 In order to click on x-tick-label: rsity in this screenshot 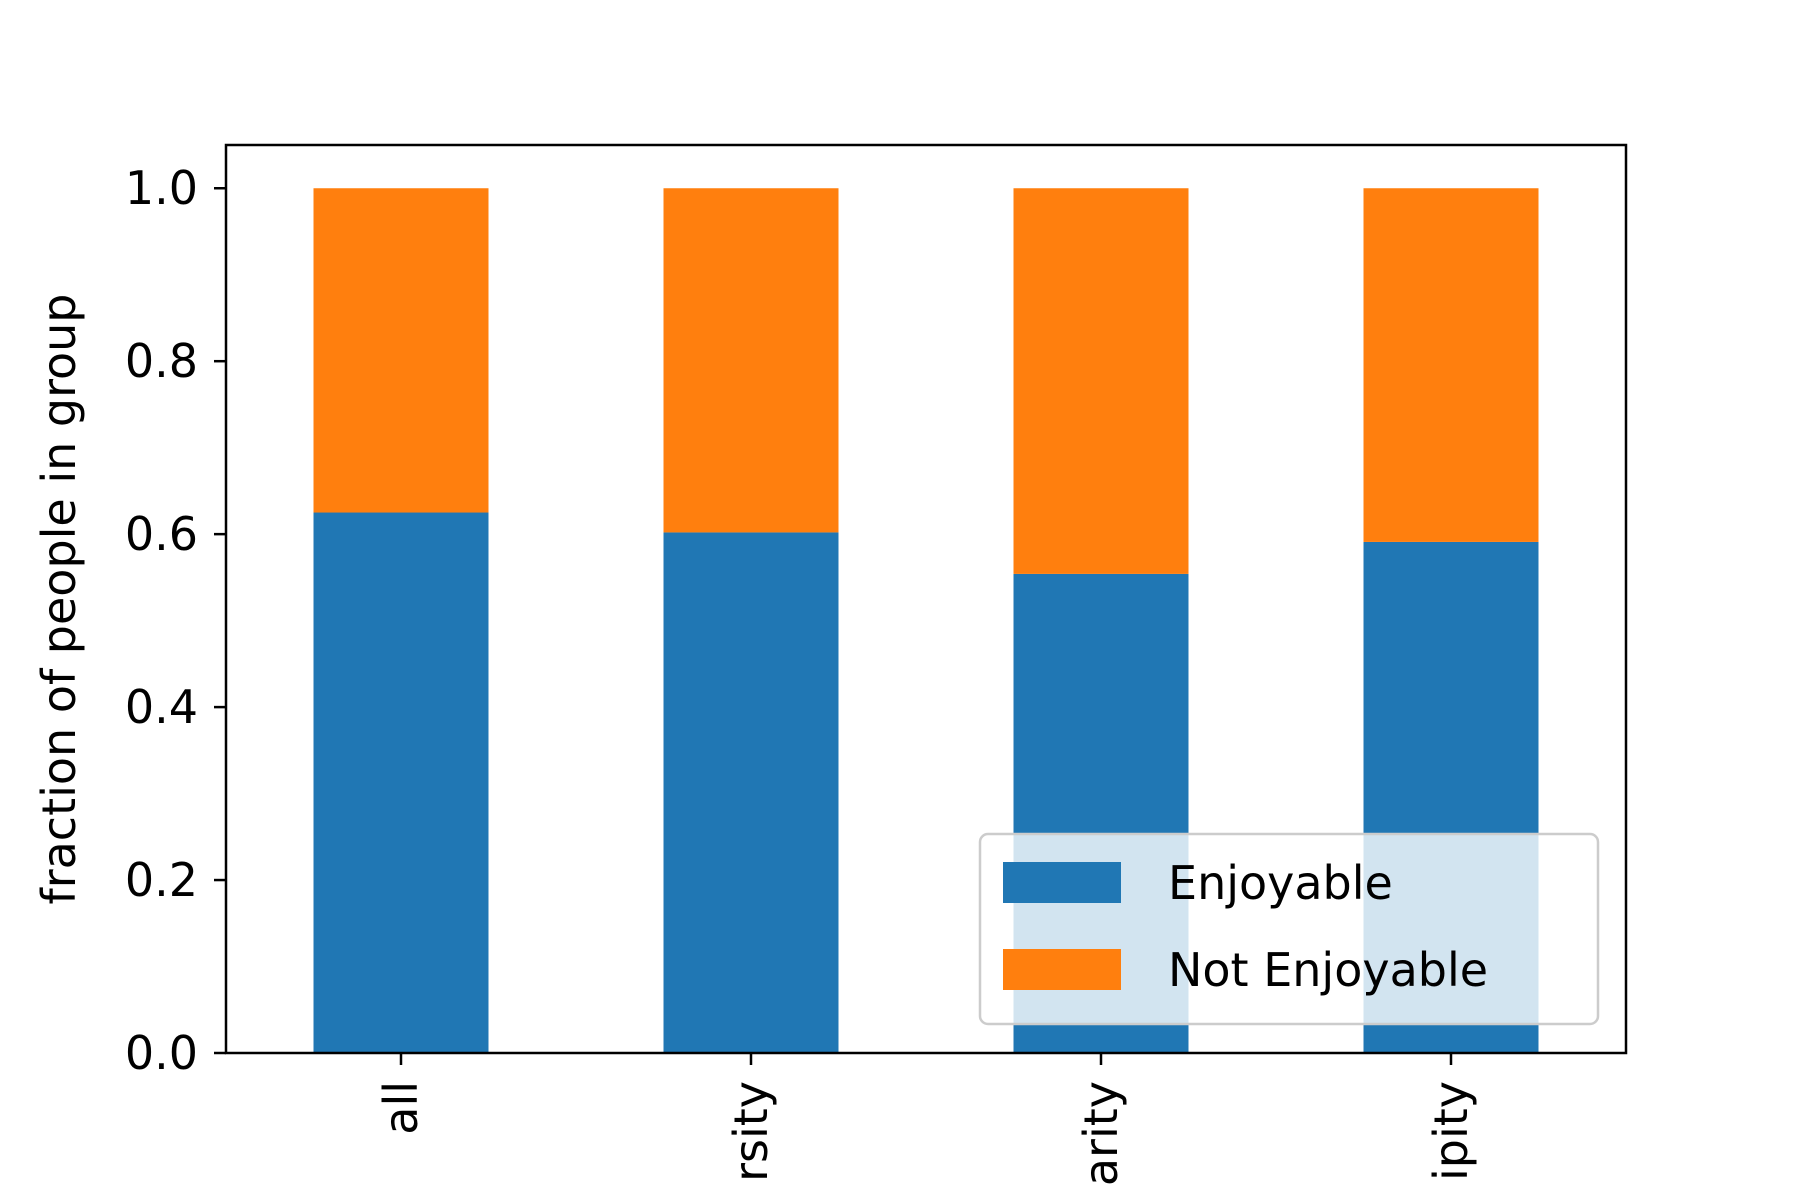, I will do `click(751, 1131)`.